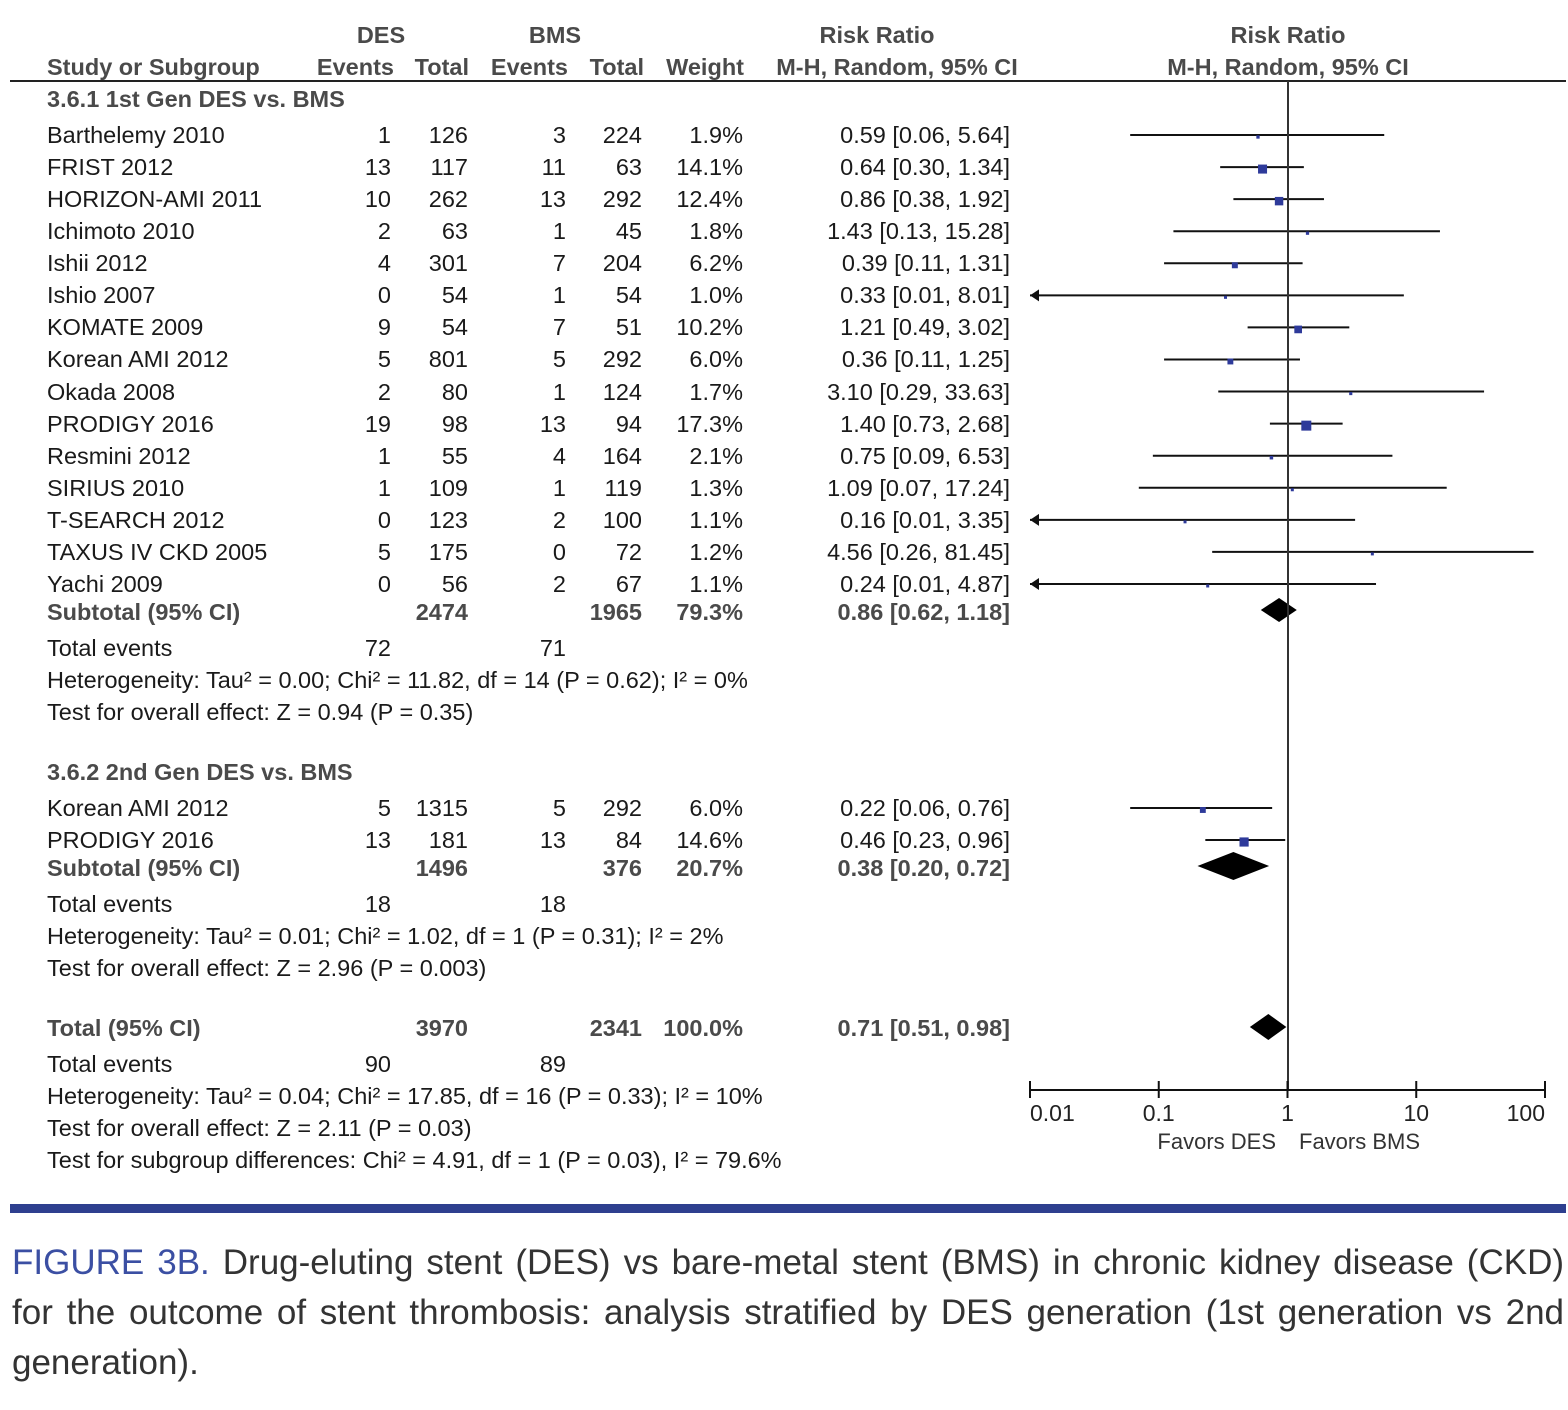  What do you see at coordinates (716, 263) in the screenshot?
I see `weight: 6.2%` at bounding box center [716, 263].